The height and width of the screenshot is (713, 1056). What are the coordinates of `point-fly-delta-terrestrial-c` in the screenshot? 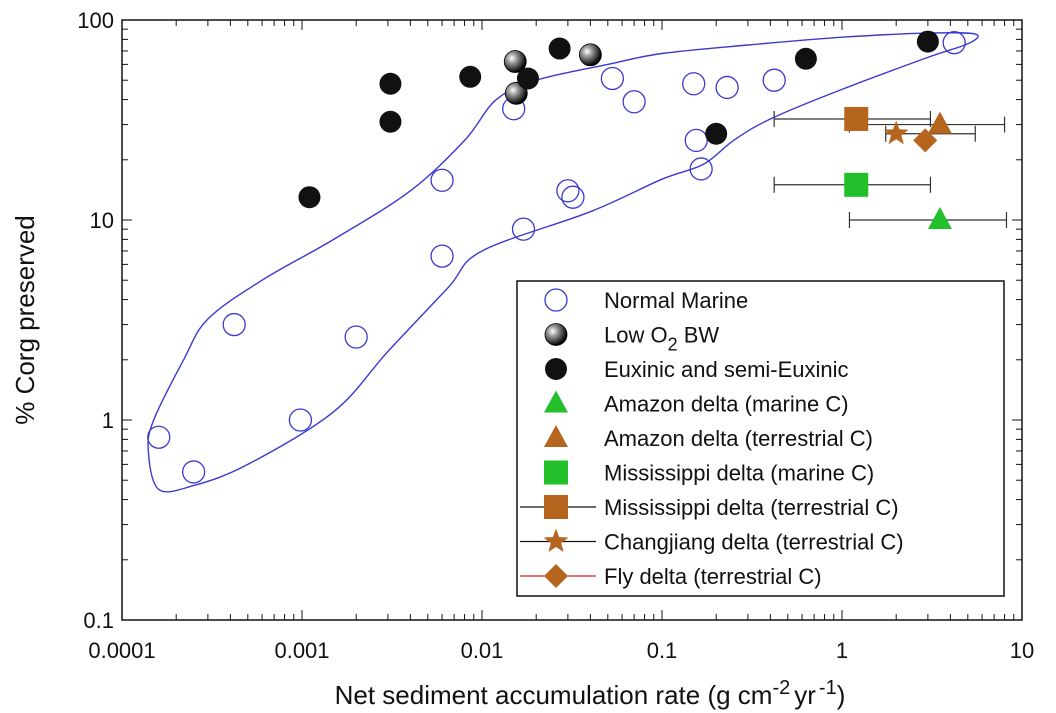 It's located at (925, 140).